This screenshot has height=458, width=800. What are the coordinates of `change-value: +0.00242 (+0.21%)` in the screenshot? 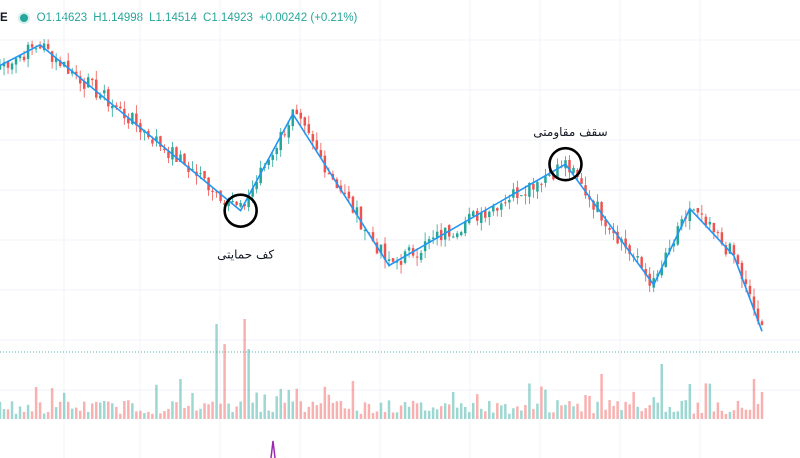 It's located at (308, 18).